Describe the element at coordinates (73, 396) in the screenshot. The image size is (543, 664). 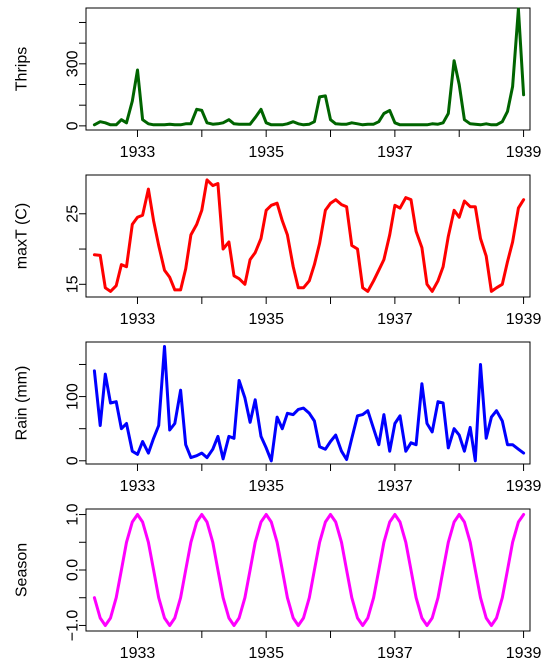
I see `y-tick-label: 100` at that location.